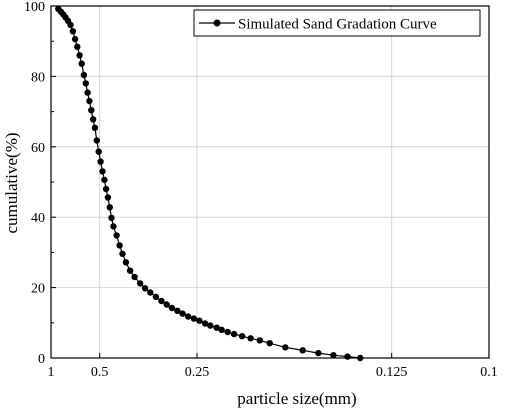  I want to click on y-tick-label: 80, so click(38, 77).